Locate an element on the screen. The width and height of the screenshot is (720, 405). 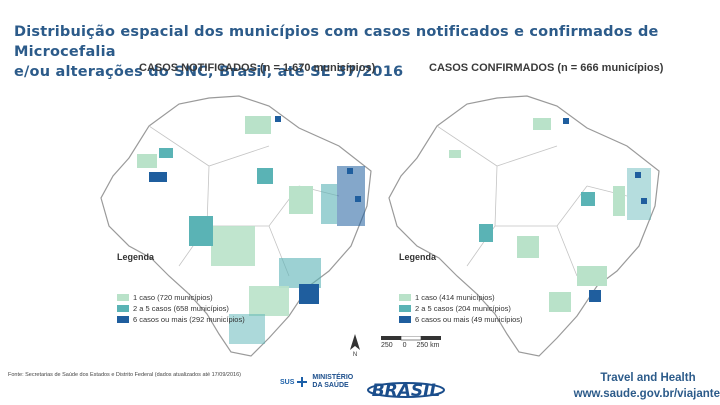
legend-label: 2 a 5 casos (658 municípios) is located at coordinates (181, 308).